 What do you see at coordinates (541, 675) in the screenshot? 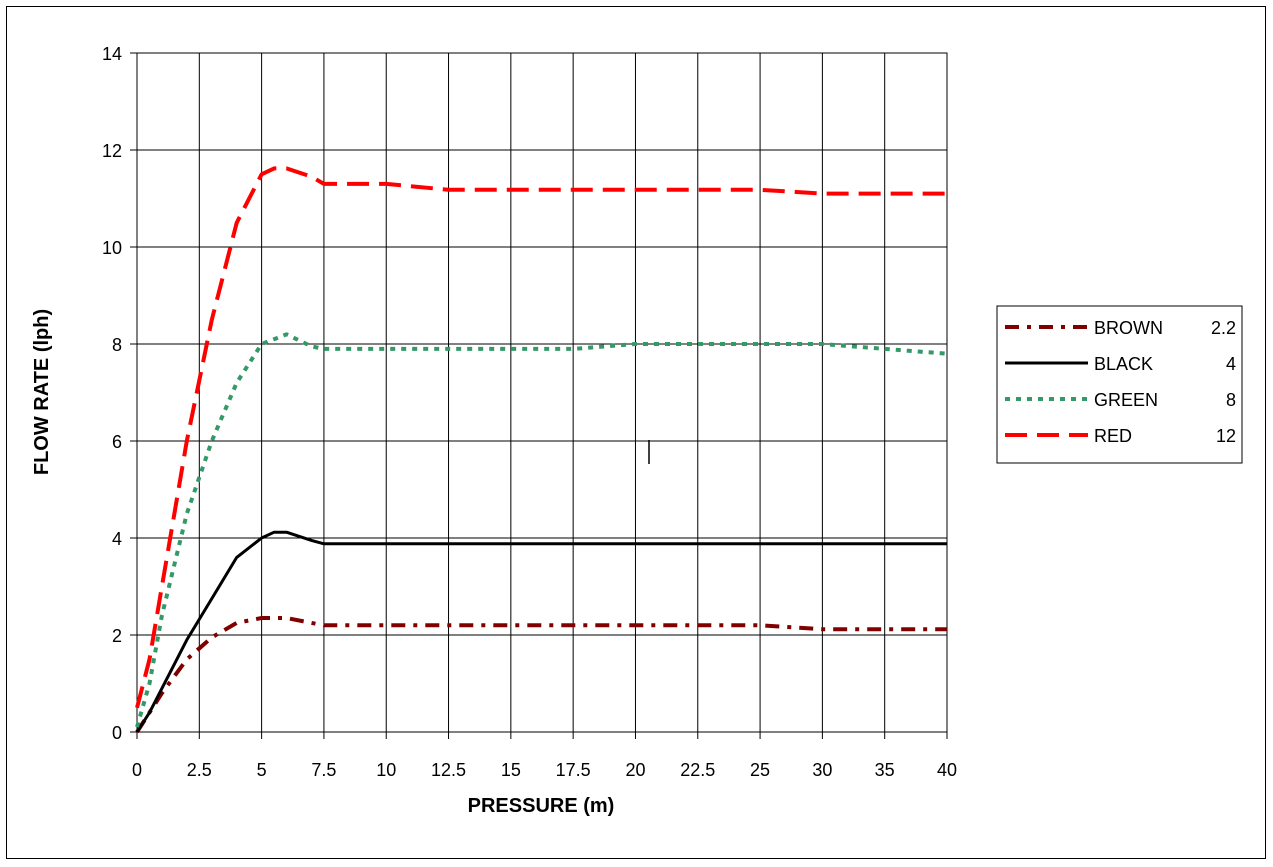
I see `series-line-brown` at bounding box center [541, 675].